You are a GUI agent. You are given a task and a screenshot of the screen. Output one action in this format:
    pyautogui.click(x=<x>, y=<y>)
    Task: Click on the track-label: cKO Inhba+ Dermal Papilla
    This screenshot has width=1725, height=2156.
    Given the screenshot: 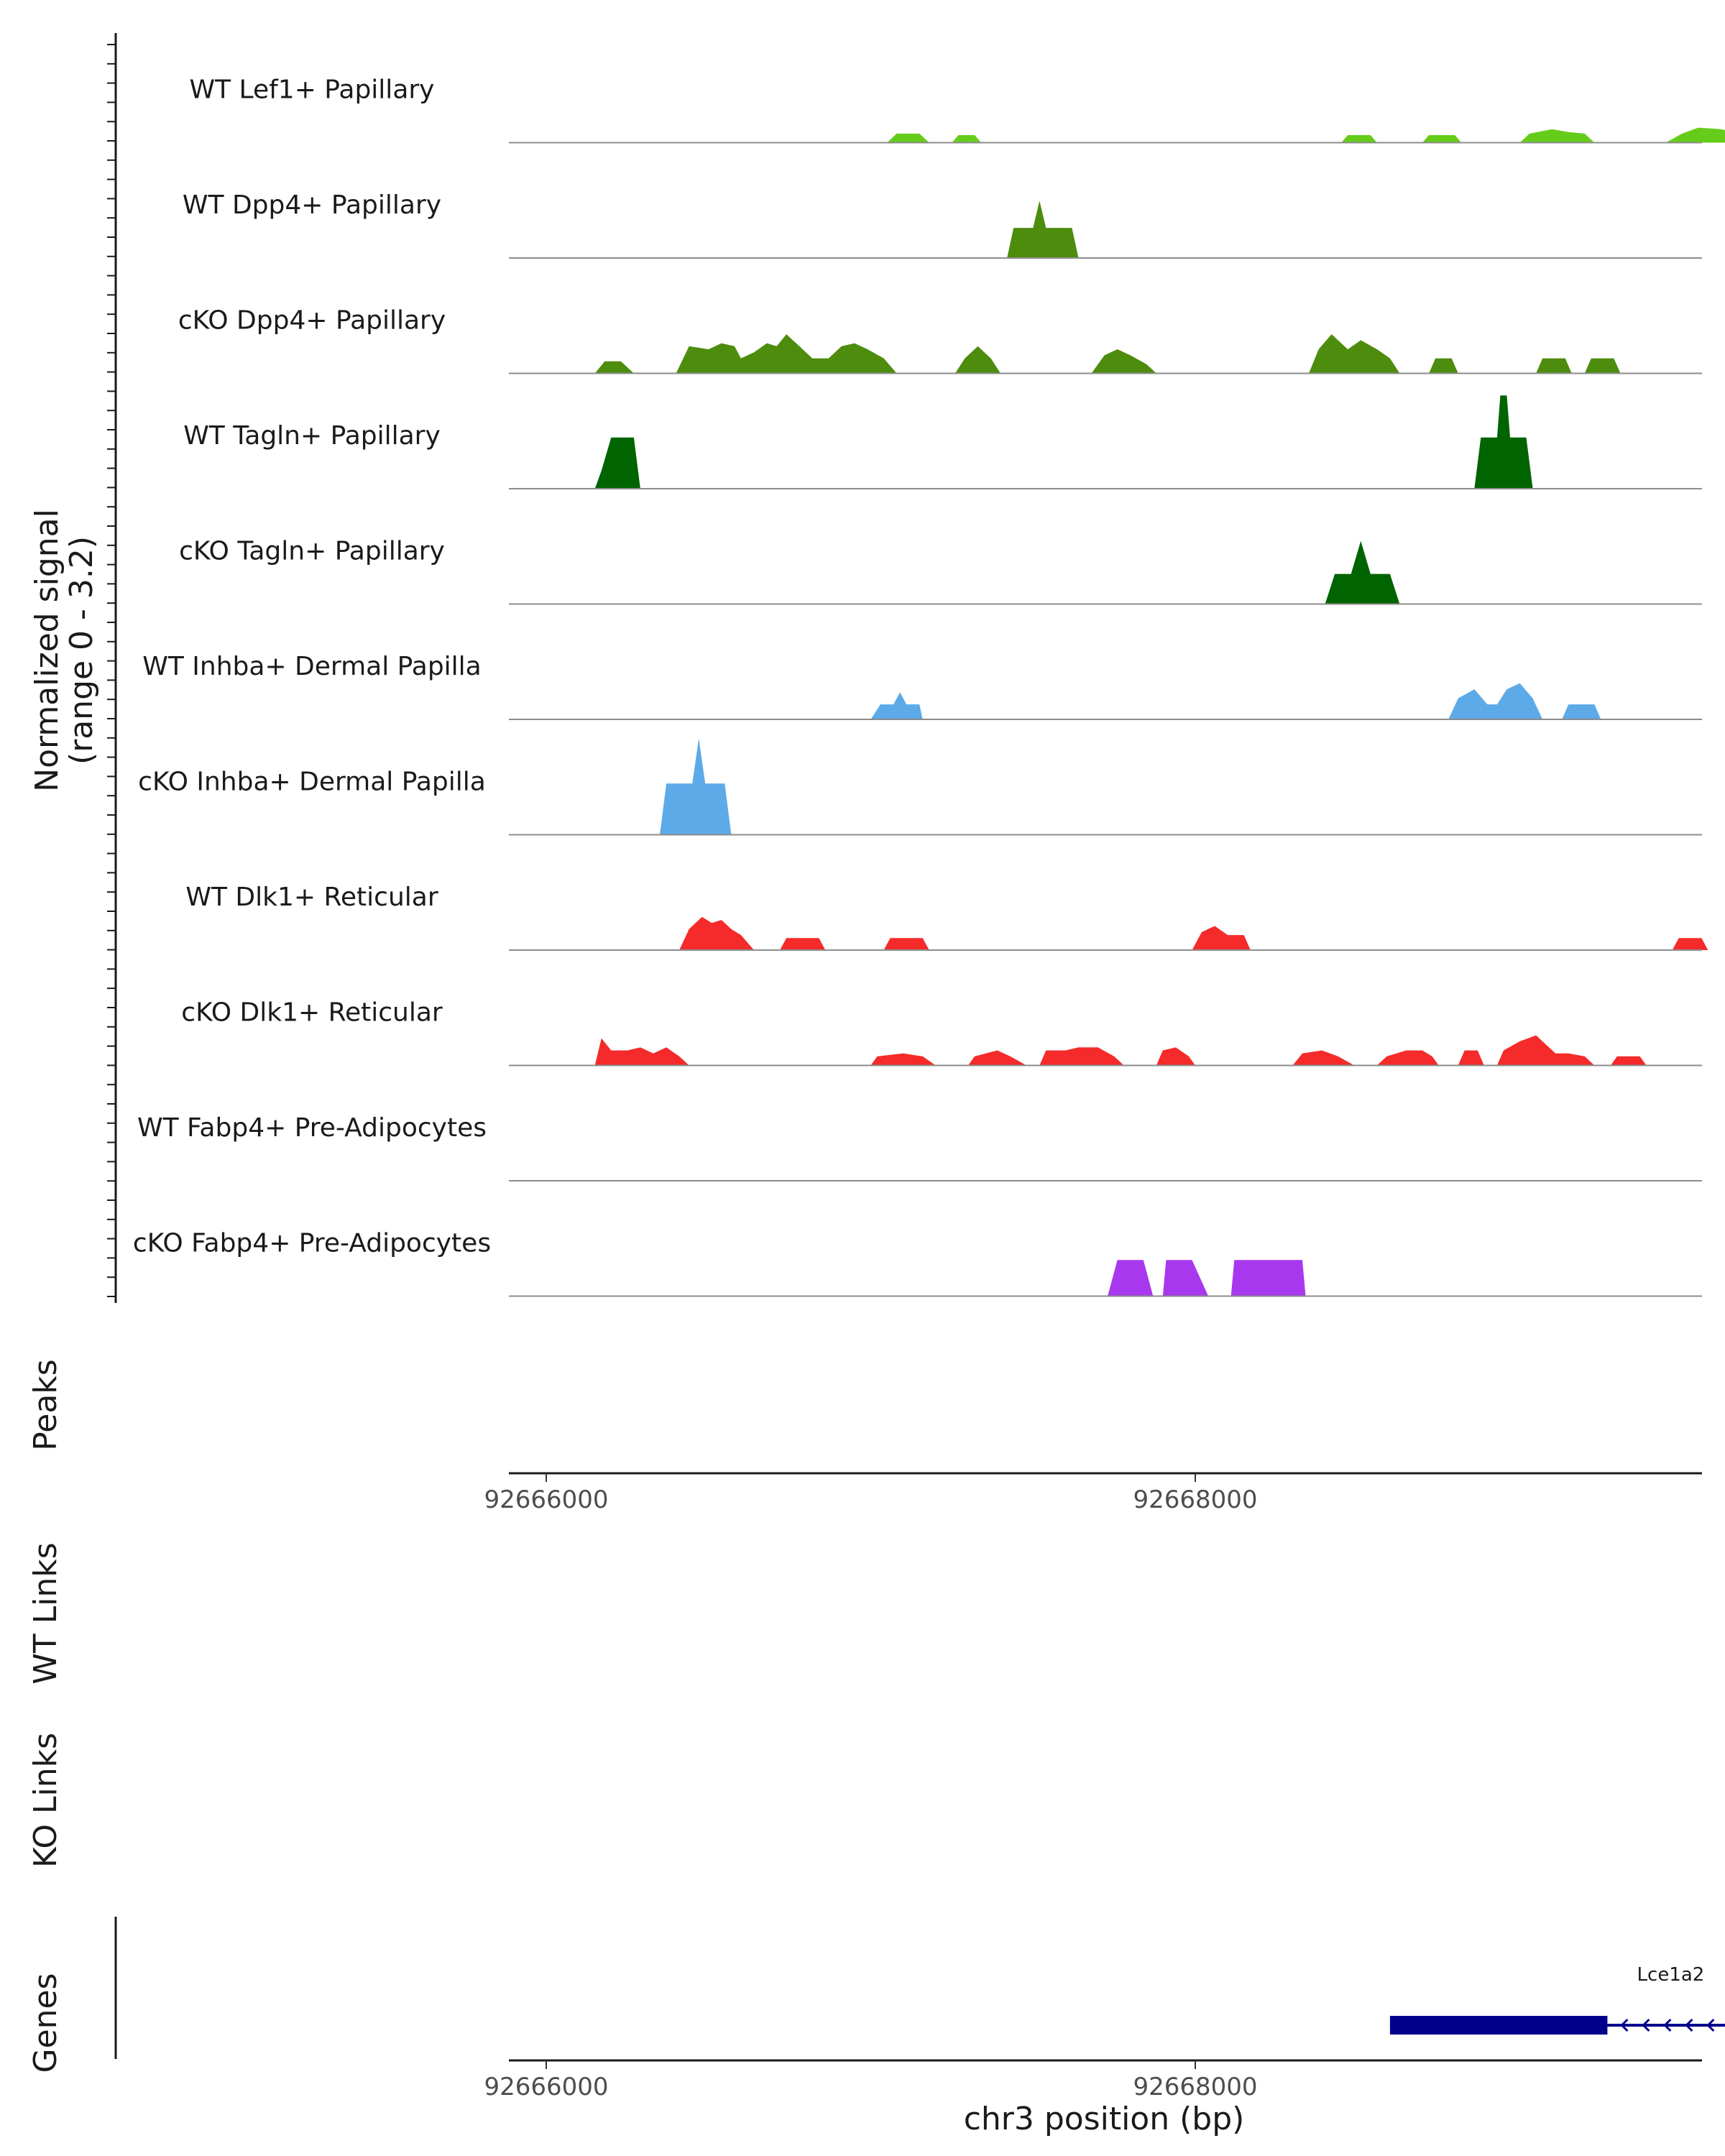 What is the action you would take?
    pyautogui.click(x=312, y=782)
    